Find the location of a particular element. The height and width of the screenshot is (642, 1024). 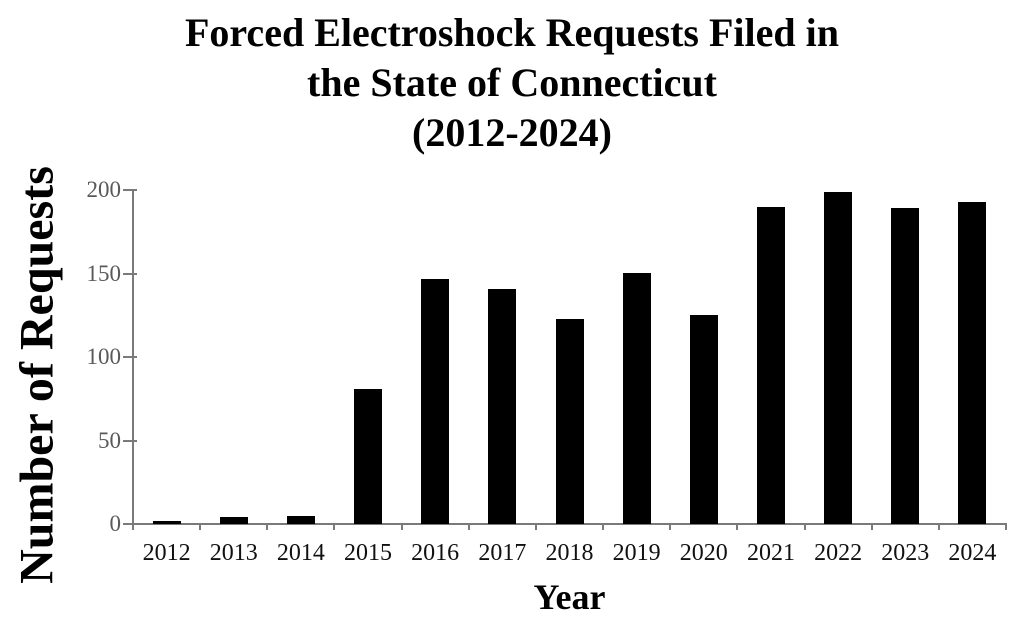

bar-2017 is located at coordinates (502, 406).